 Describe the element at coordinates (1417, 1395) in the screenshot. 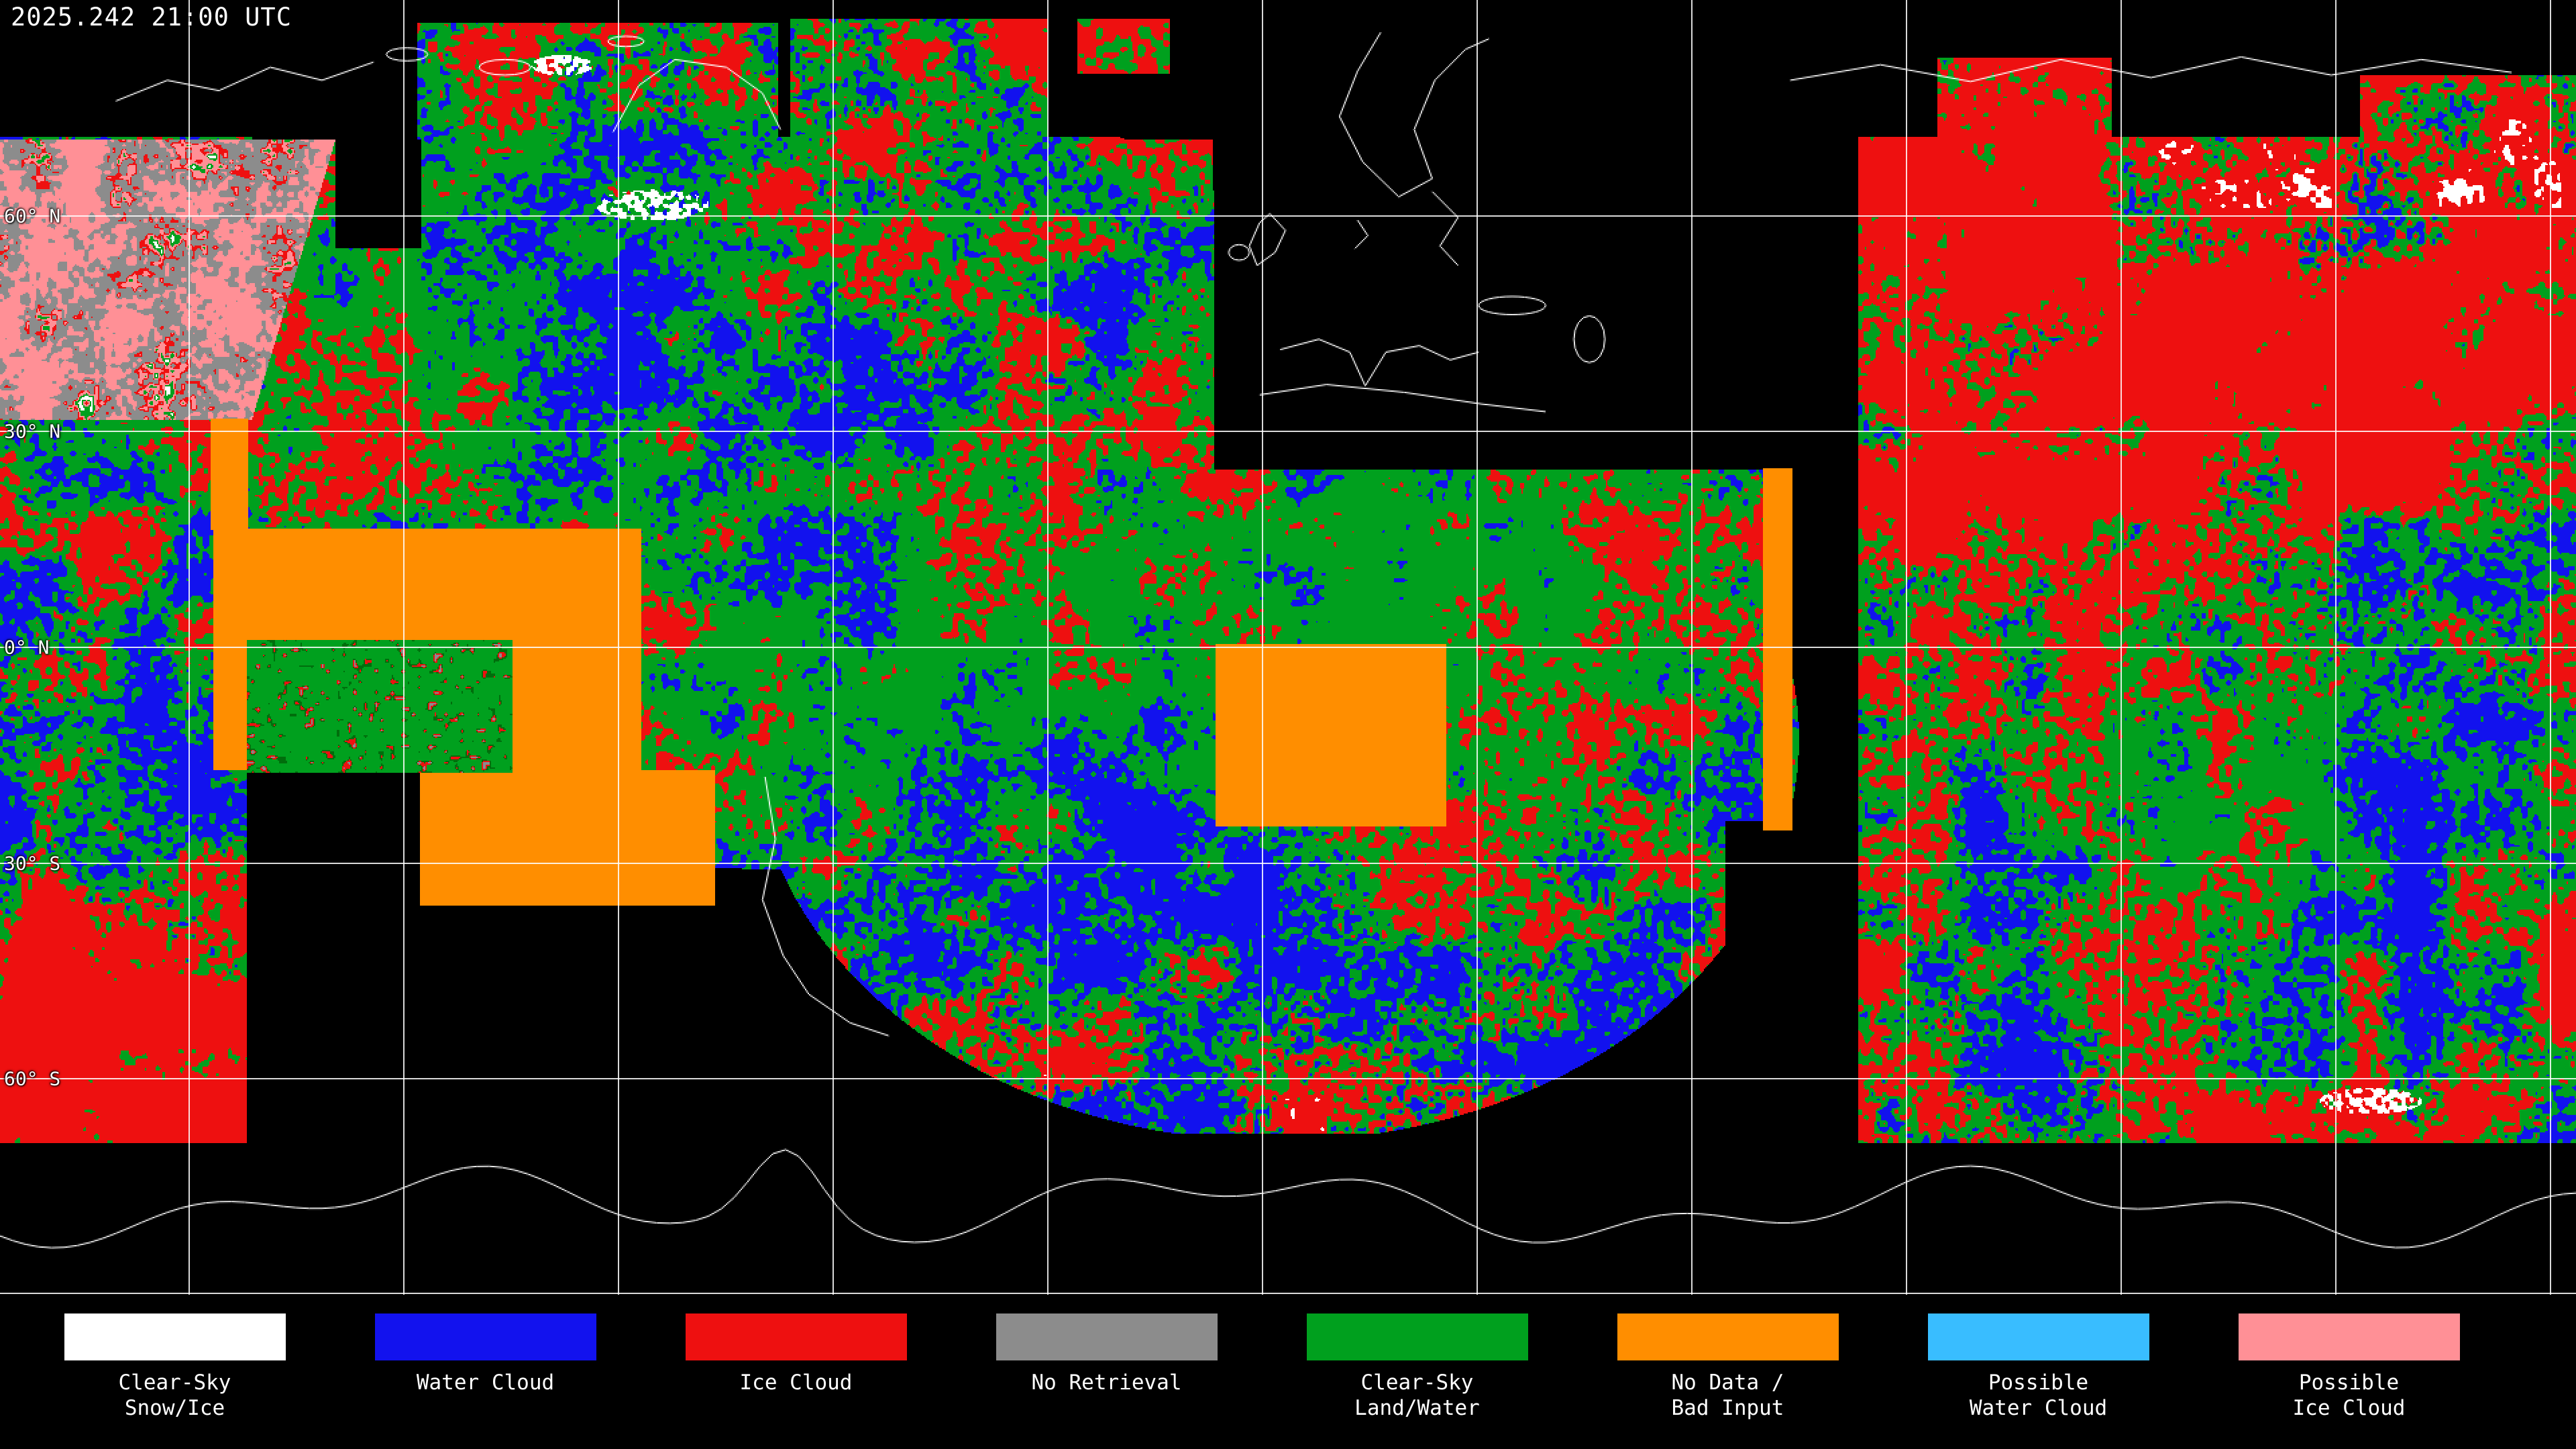

I see `legend-label: Clear-Sky Land/Water` at that location.